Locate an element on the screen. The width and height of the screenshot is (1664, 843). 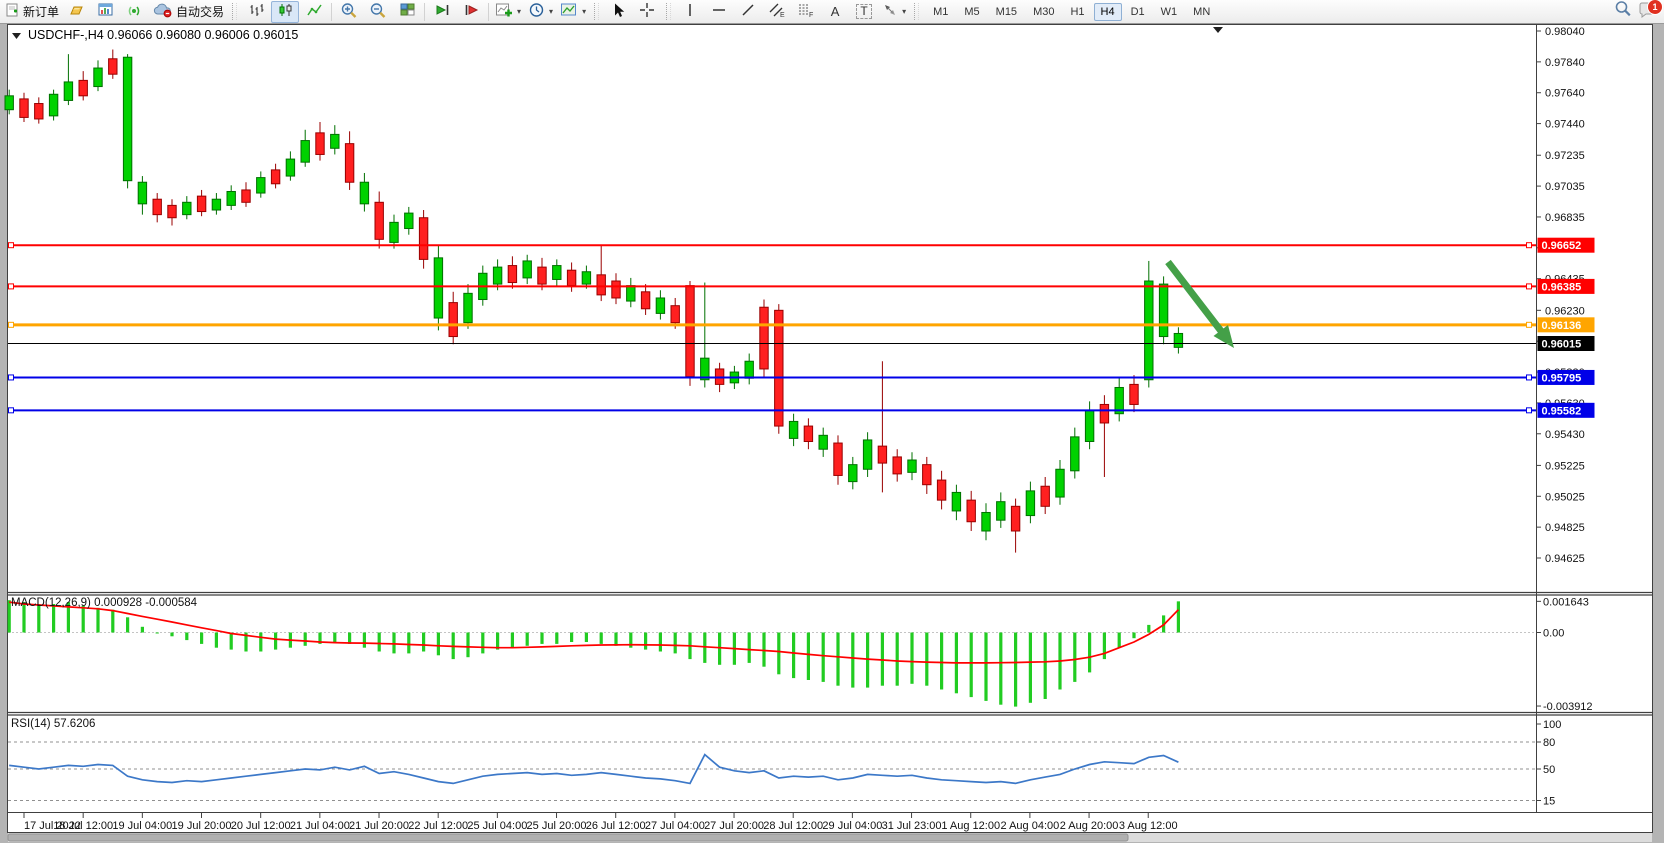
zoom-in-button is located at coordinates (349, 12).